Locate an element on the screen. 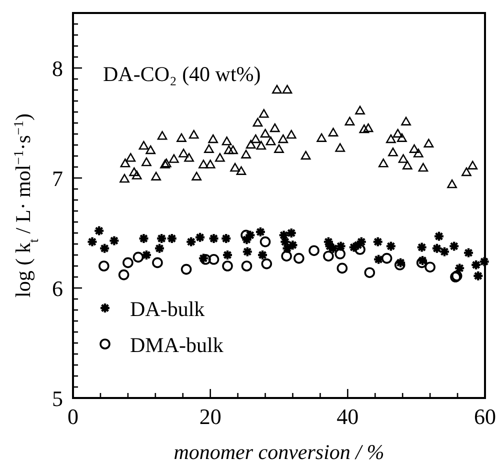 This screenshot has height=471, width=498. x-tick-label: 0 is located at coordinates (73, 416).